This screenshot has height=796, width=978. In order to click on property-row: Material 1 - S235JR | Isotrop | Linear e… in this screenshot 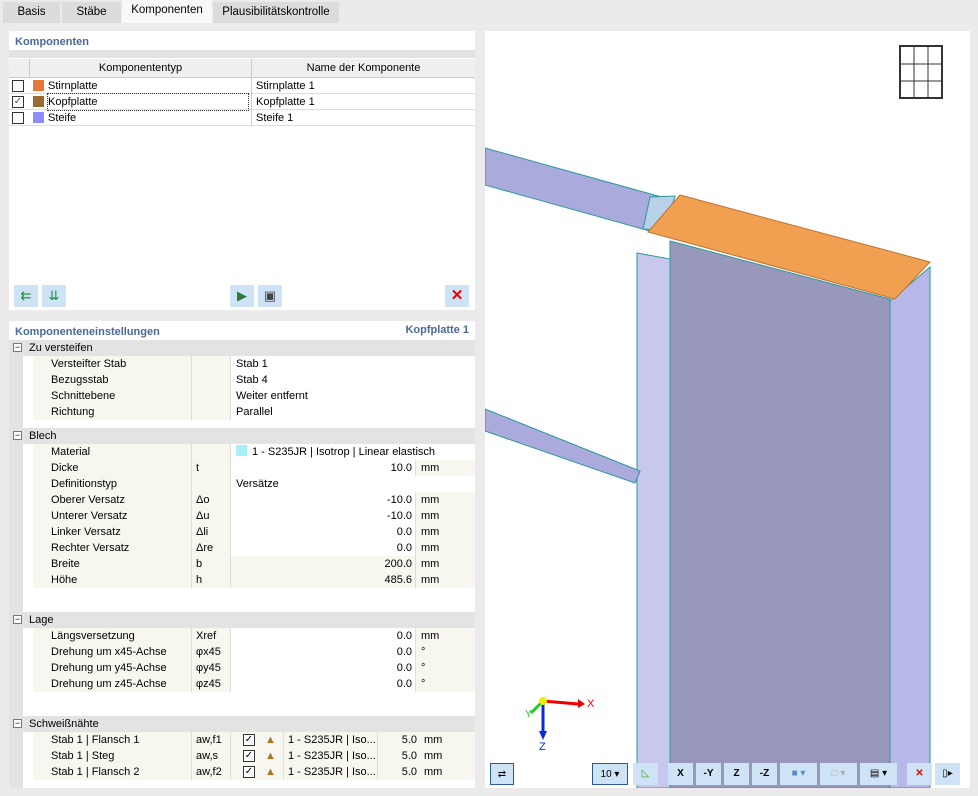, I will do `click(254, 452)`.